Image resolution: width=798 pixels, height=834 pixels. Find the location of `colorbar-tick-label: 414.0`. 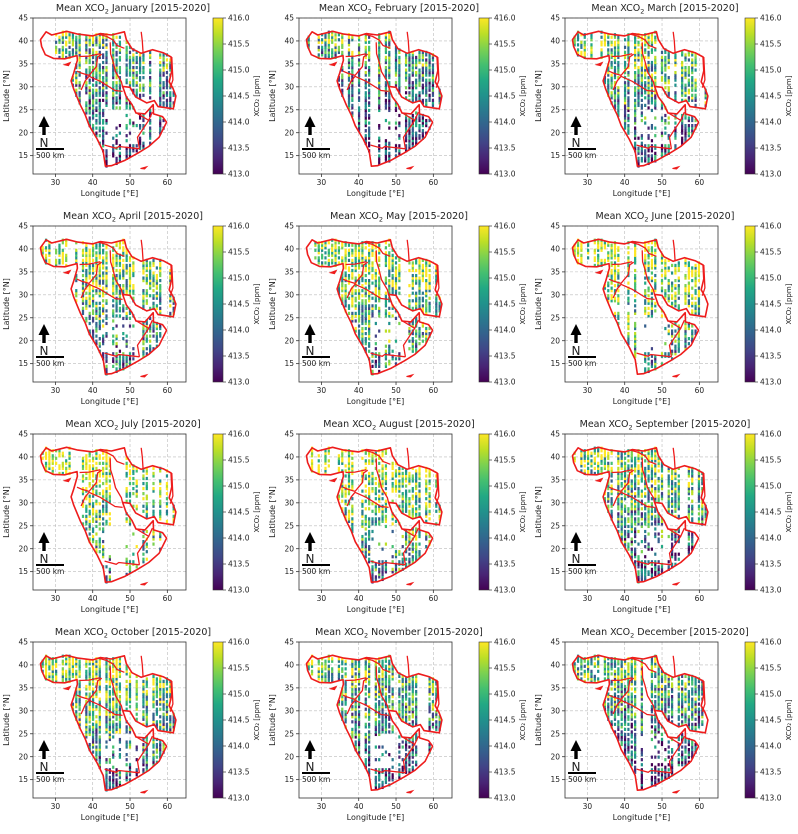

colorbar-tick-label: 414.0 is located at coordinates (771, 122).